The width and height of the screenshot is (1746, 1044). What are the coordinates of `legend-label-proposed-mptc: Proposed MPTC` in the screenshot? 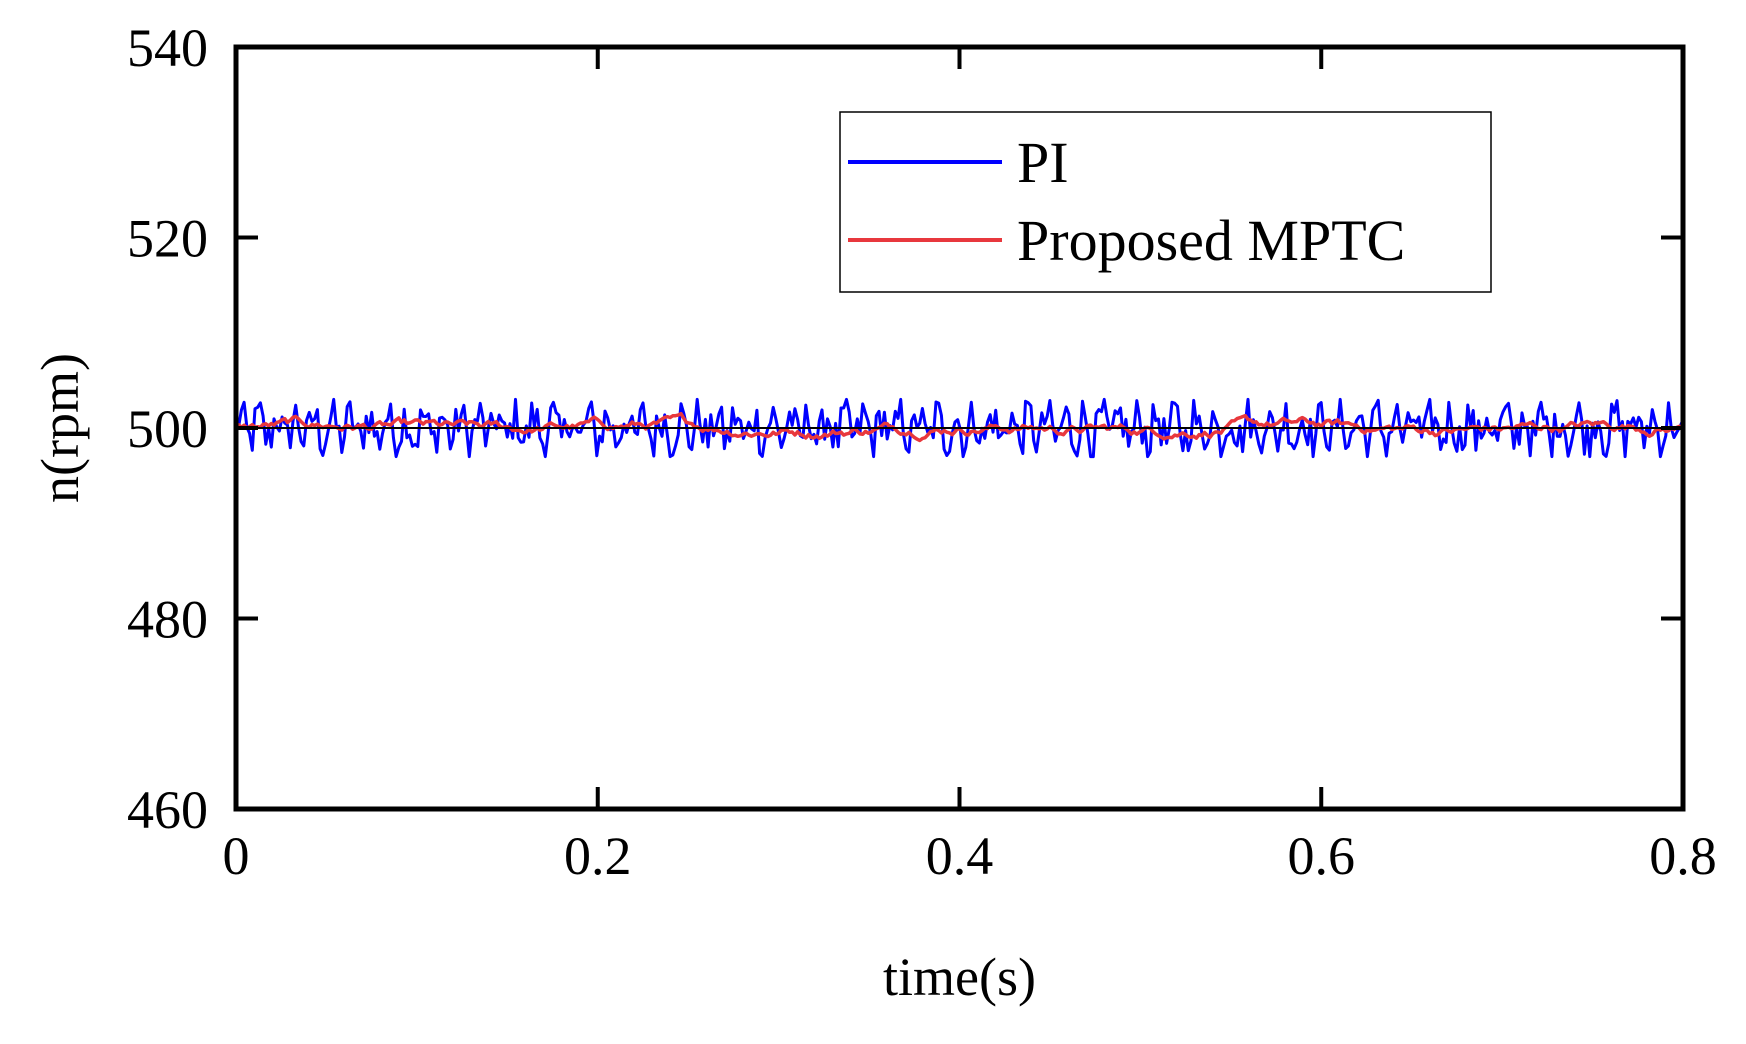 It's located at (1211, 240).